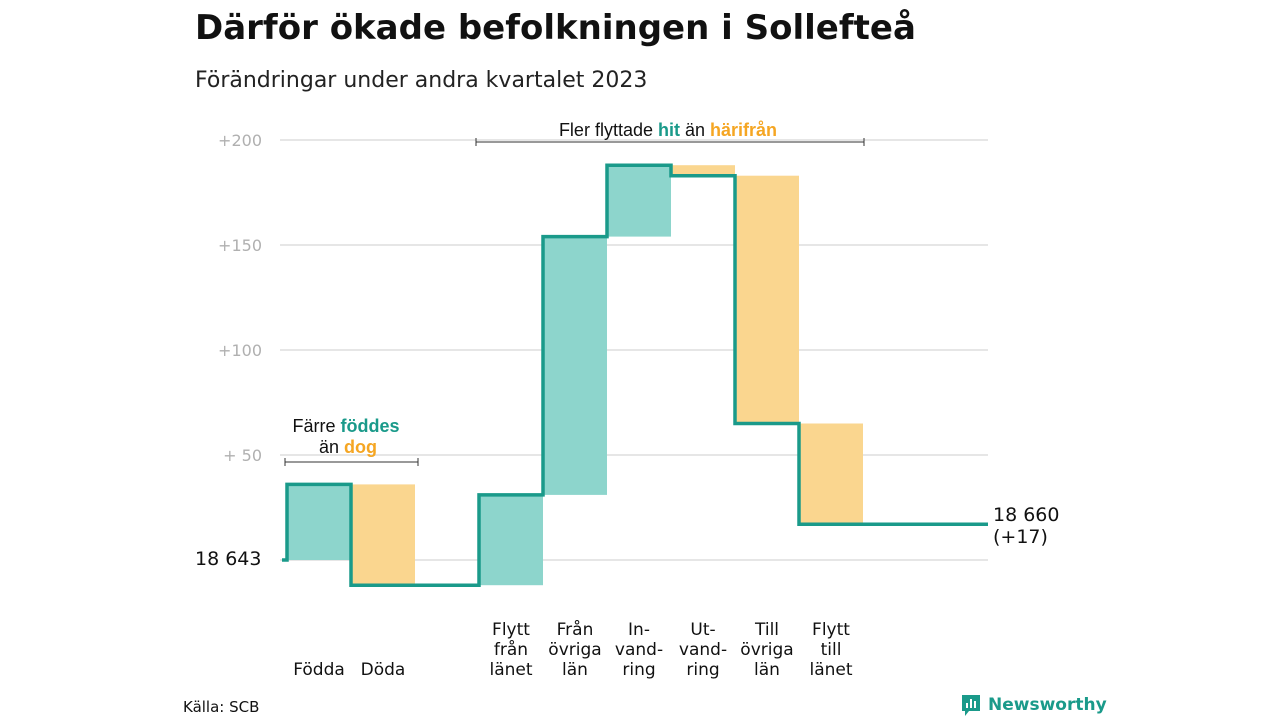 Image resolution: width=1280 pixels, height=720 pixels. What do you see at coordinates (510, 650) in the screenshot?
I see `category-label: Flytt från länet` at bounding box center [510, 650].